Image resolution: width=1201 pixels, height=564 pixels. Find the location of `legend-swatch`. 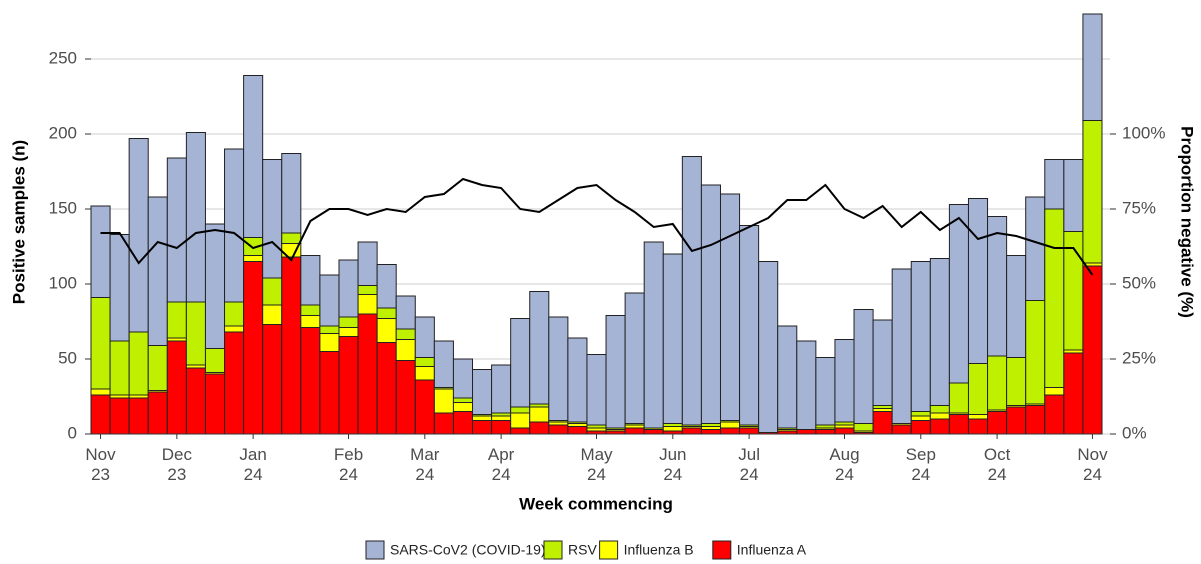

legend-swatch is located at coordinates (375, 550).